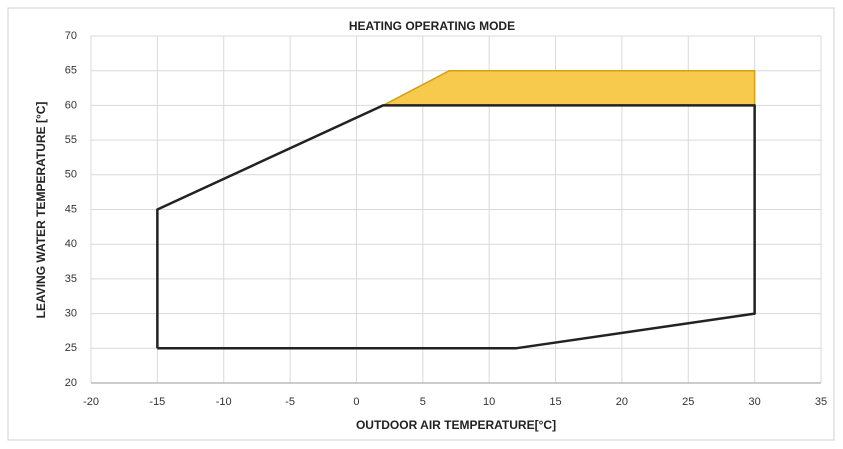 The height and width of the screenshot is (449, 843). What do you see at coordinates (71, 279) in the screenshot?
I see `y-tick-label: 35` at bounding box center [71, 279].